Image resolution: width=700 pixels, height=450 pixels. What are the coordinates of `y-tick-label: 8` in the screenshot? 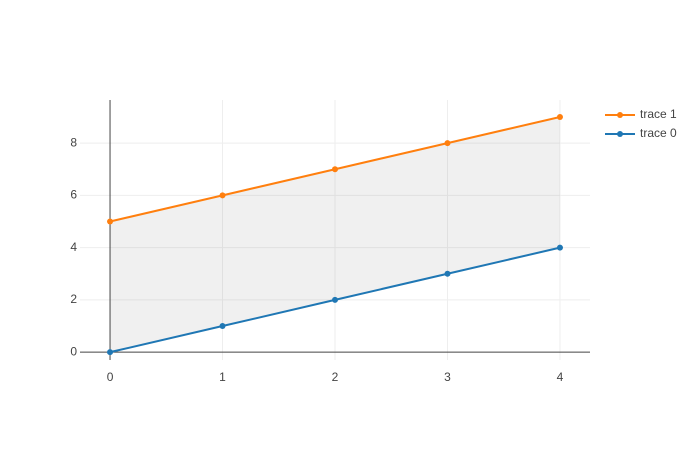 It's located at (73, 142).